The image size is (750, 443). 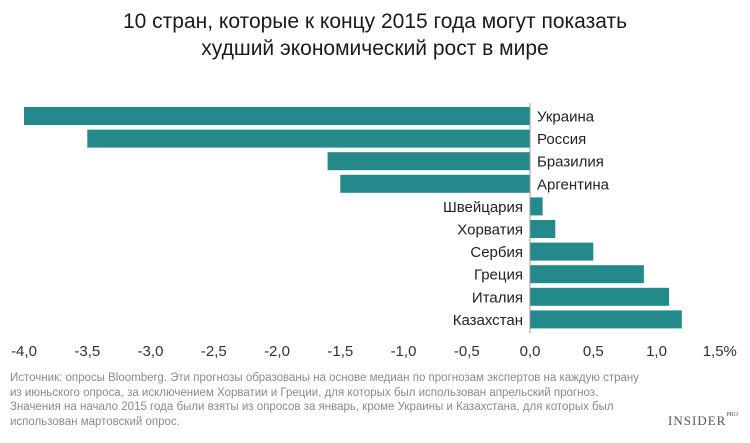 I want to click on category-label-9: Италия, so click(x=497, y=297).